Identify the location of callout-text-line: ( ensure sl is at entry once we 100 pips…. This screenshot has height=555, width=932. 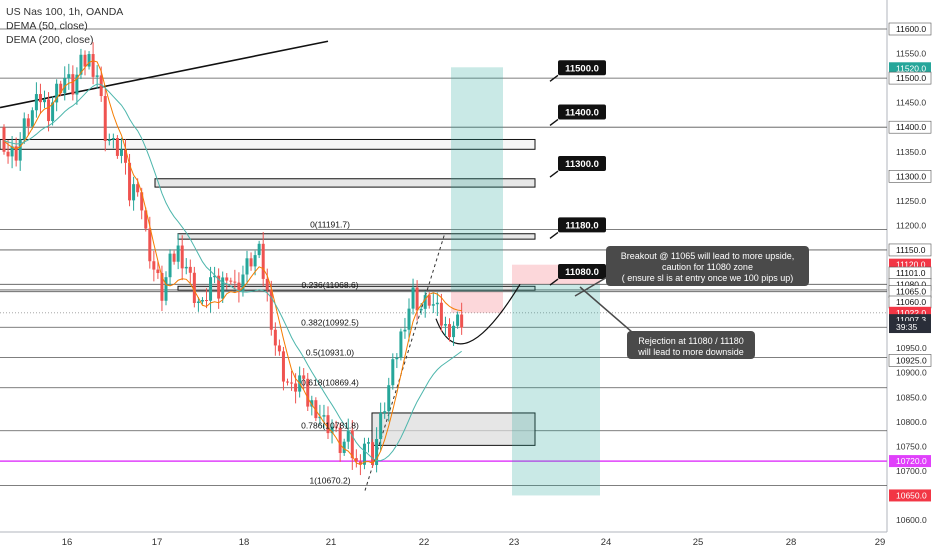
(708, 278).